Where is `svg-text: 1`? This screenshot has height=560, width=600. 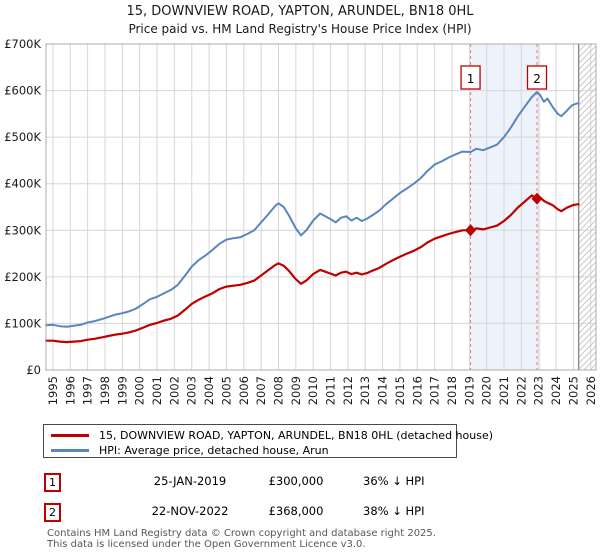
svg-text: 1 is located at coordinates (471, 79).